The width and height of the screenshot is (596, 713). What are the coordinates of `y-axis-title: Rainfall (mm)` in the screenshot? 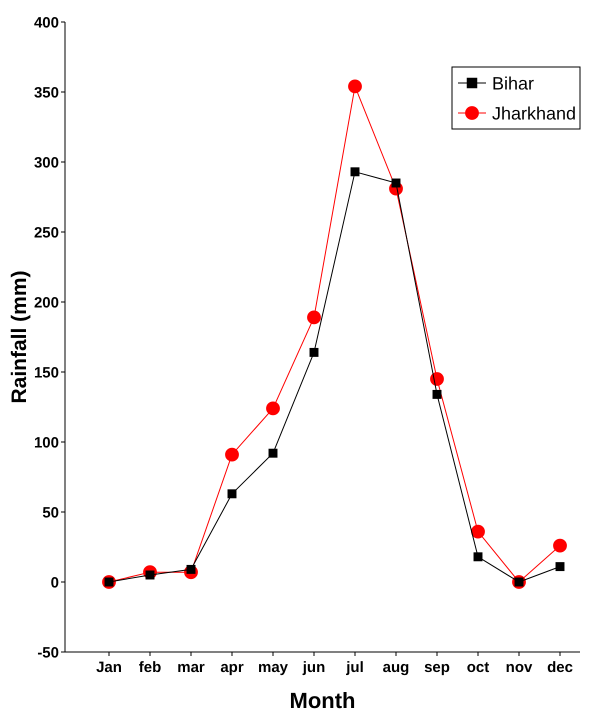 It's located at (19, 337).